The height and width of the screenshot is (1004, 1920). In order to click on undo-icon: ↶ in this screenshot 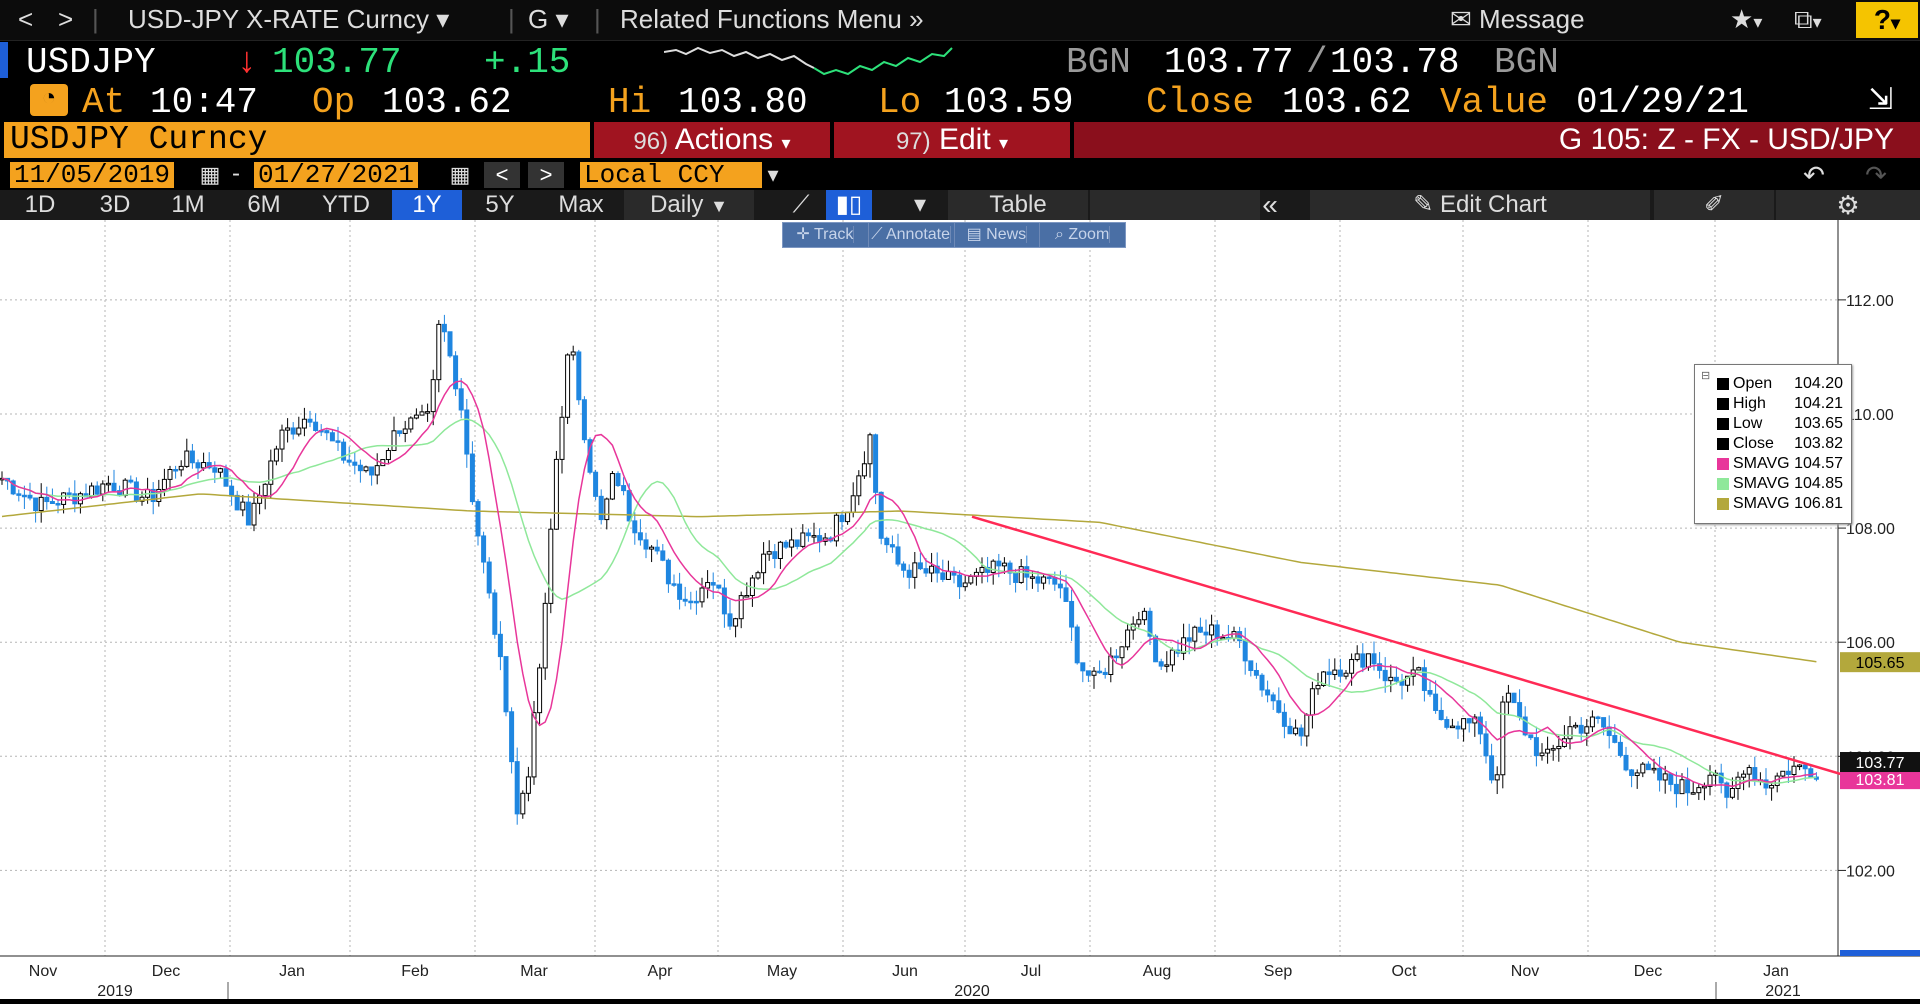, I will do `click(1814, 175)`.